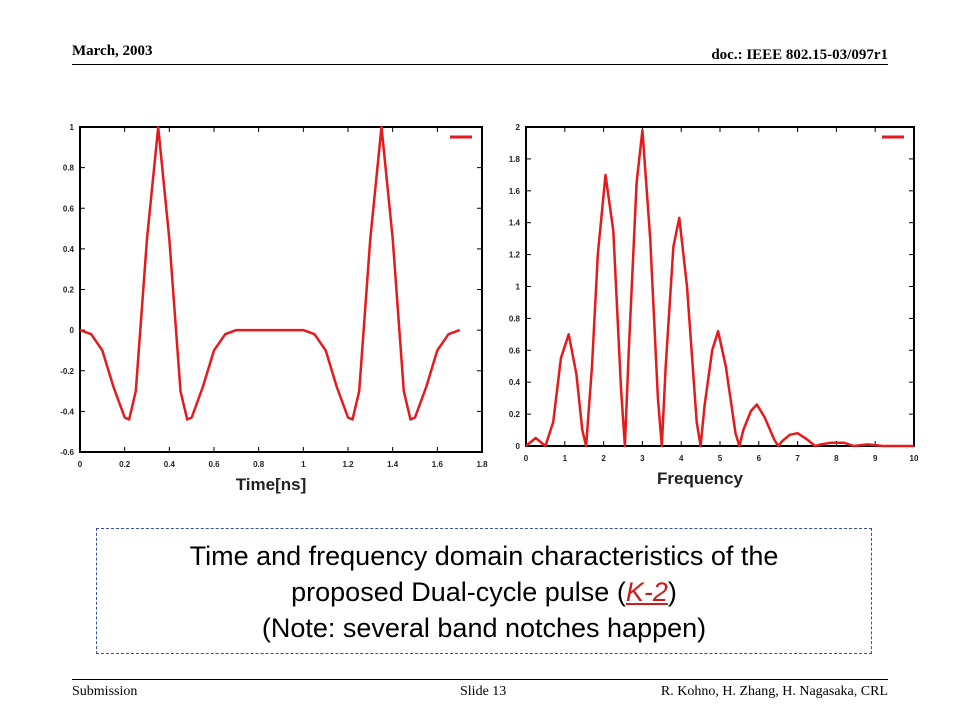  I want to click on freq-xtick-label: 1, so click(565, 458).